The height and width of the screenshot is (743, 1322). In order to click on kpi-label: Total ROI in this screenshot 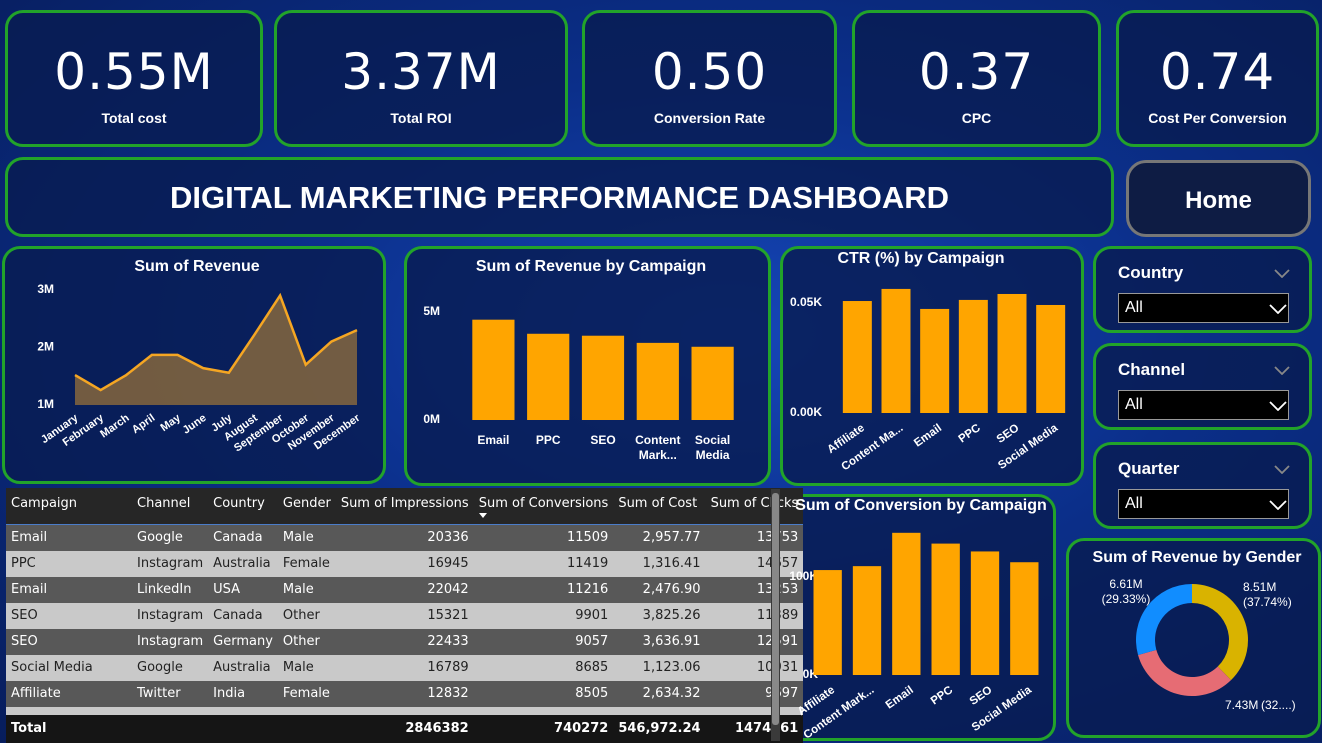, I will do `click(421, 118)`.